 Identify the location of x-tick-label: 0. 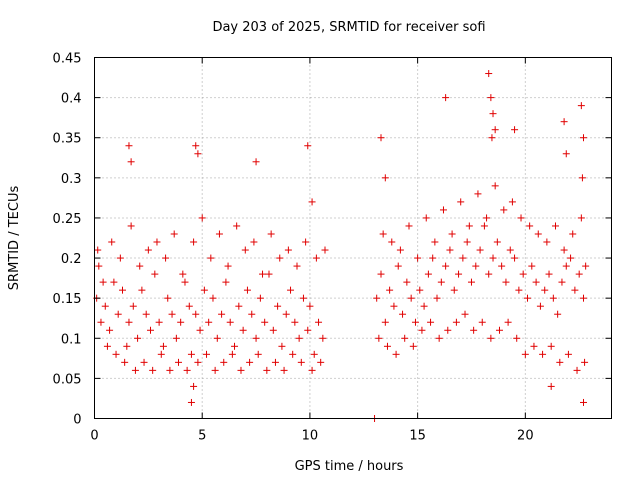
(94, 436).